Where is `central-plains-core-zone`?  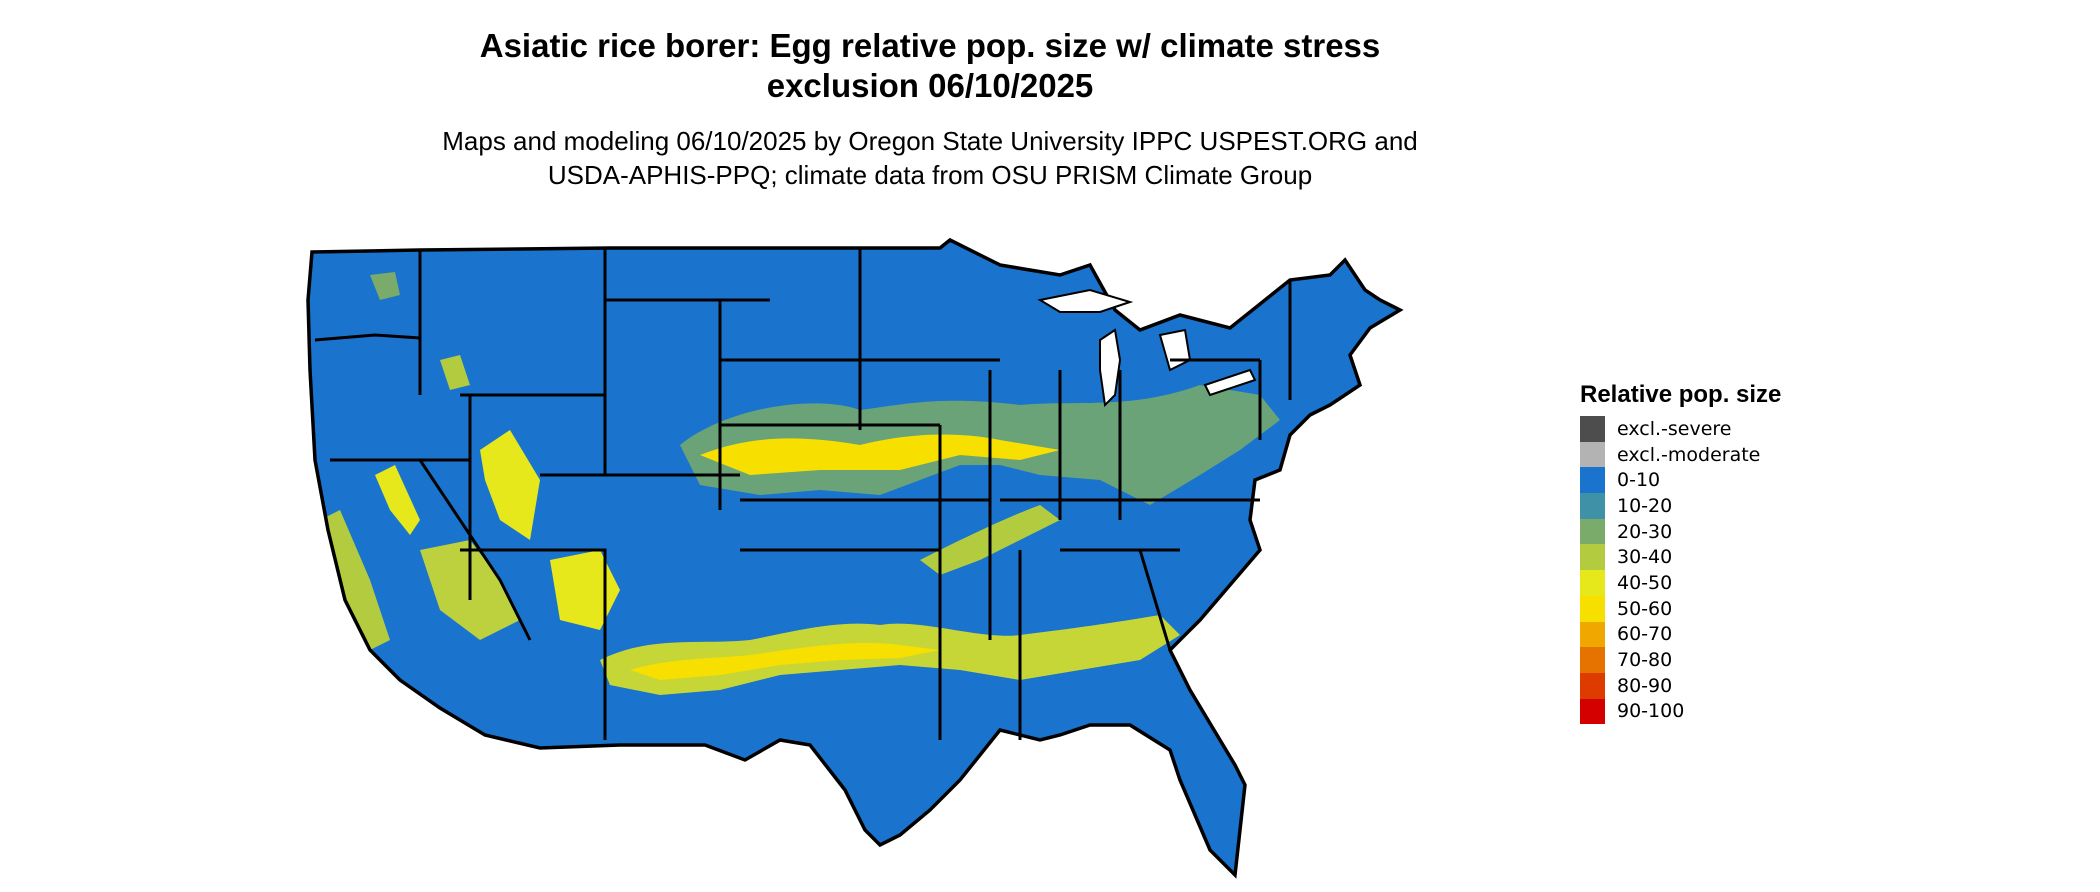
central-plains-core-zone is located at coordinates (880, 454).